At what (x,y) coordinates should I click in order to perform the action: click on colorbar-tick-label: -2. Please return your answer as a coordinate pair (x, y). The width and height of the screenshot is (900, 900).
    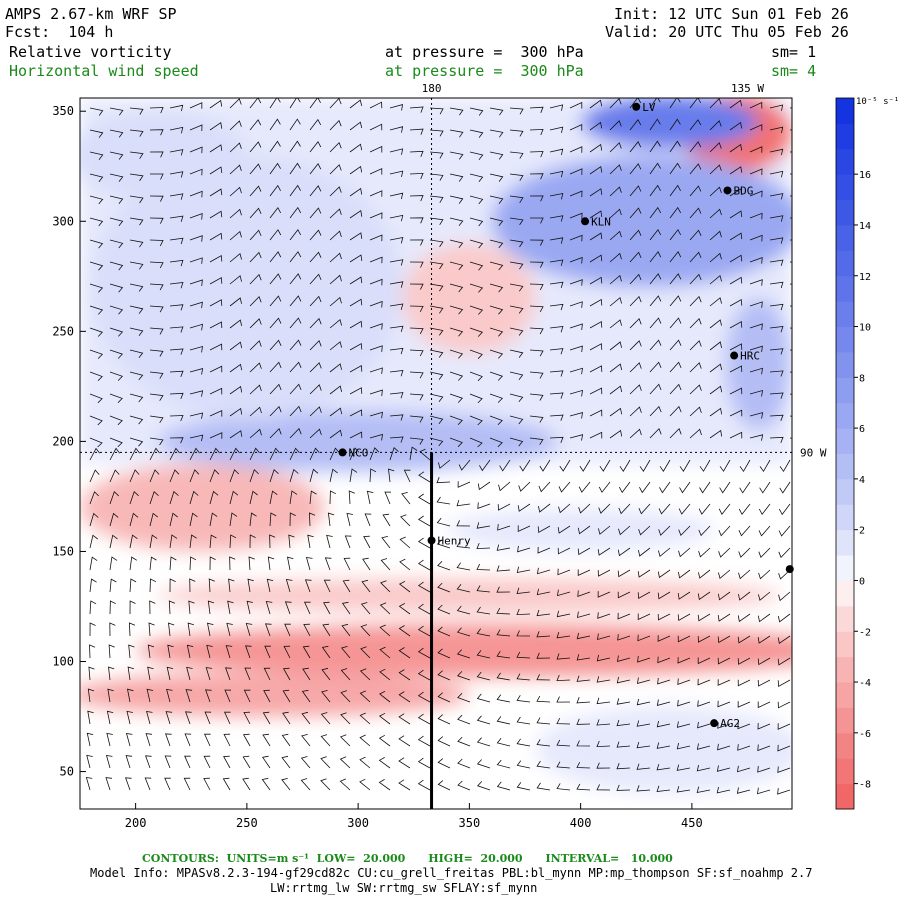
    Looking at the image, I should click on (865, 632).